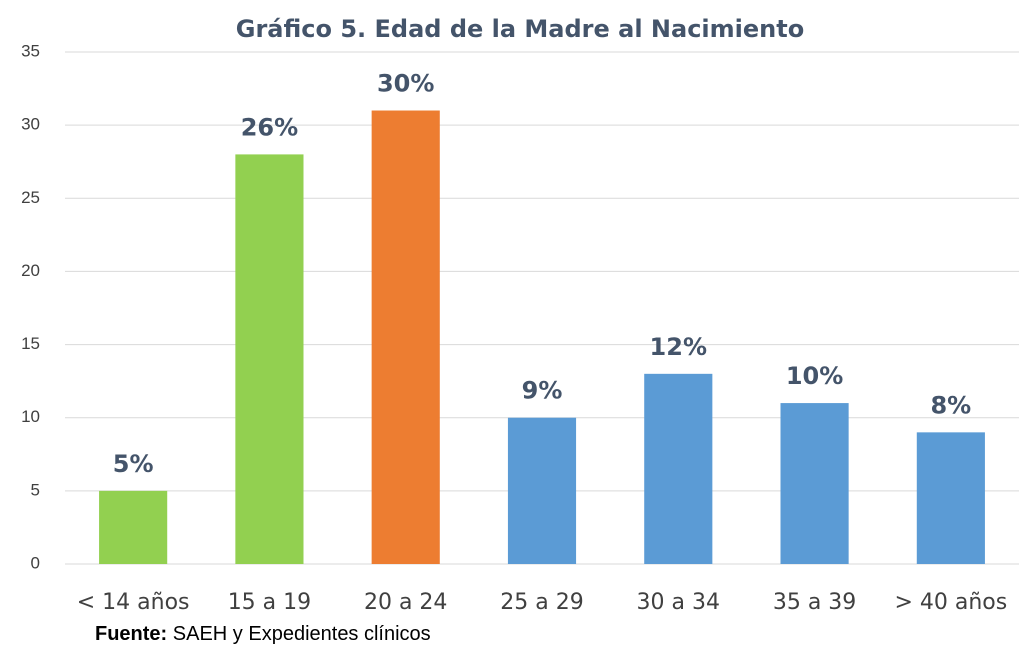 The image size is (1019, 649). Describe the element at coordinates (542, 391) in the screenshot. I see `data-label: 9%` at that location.